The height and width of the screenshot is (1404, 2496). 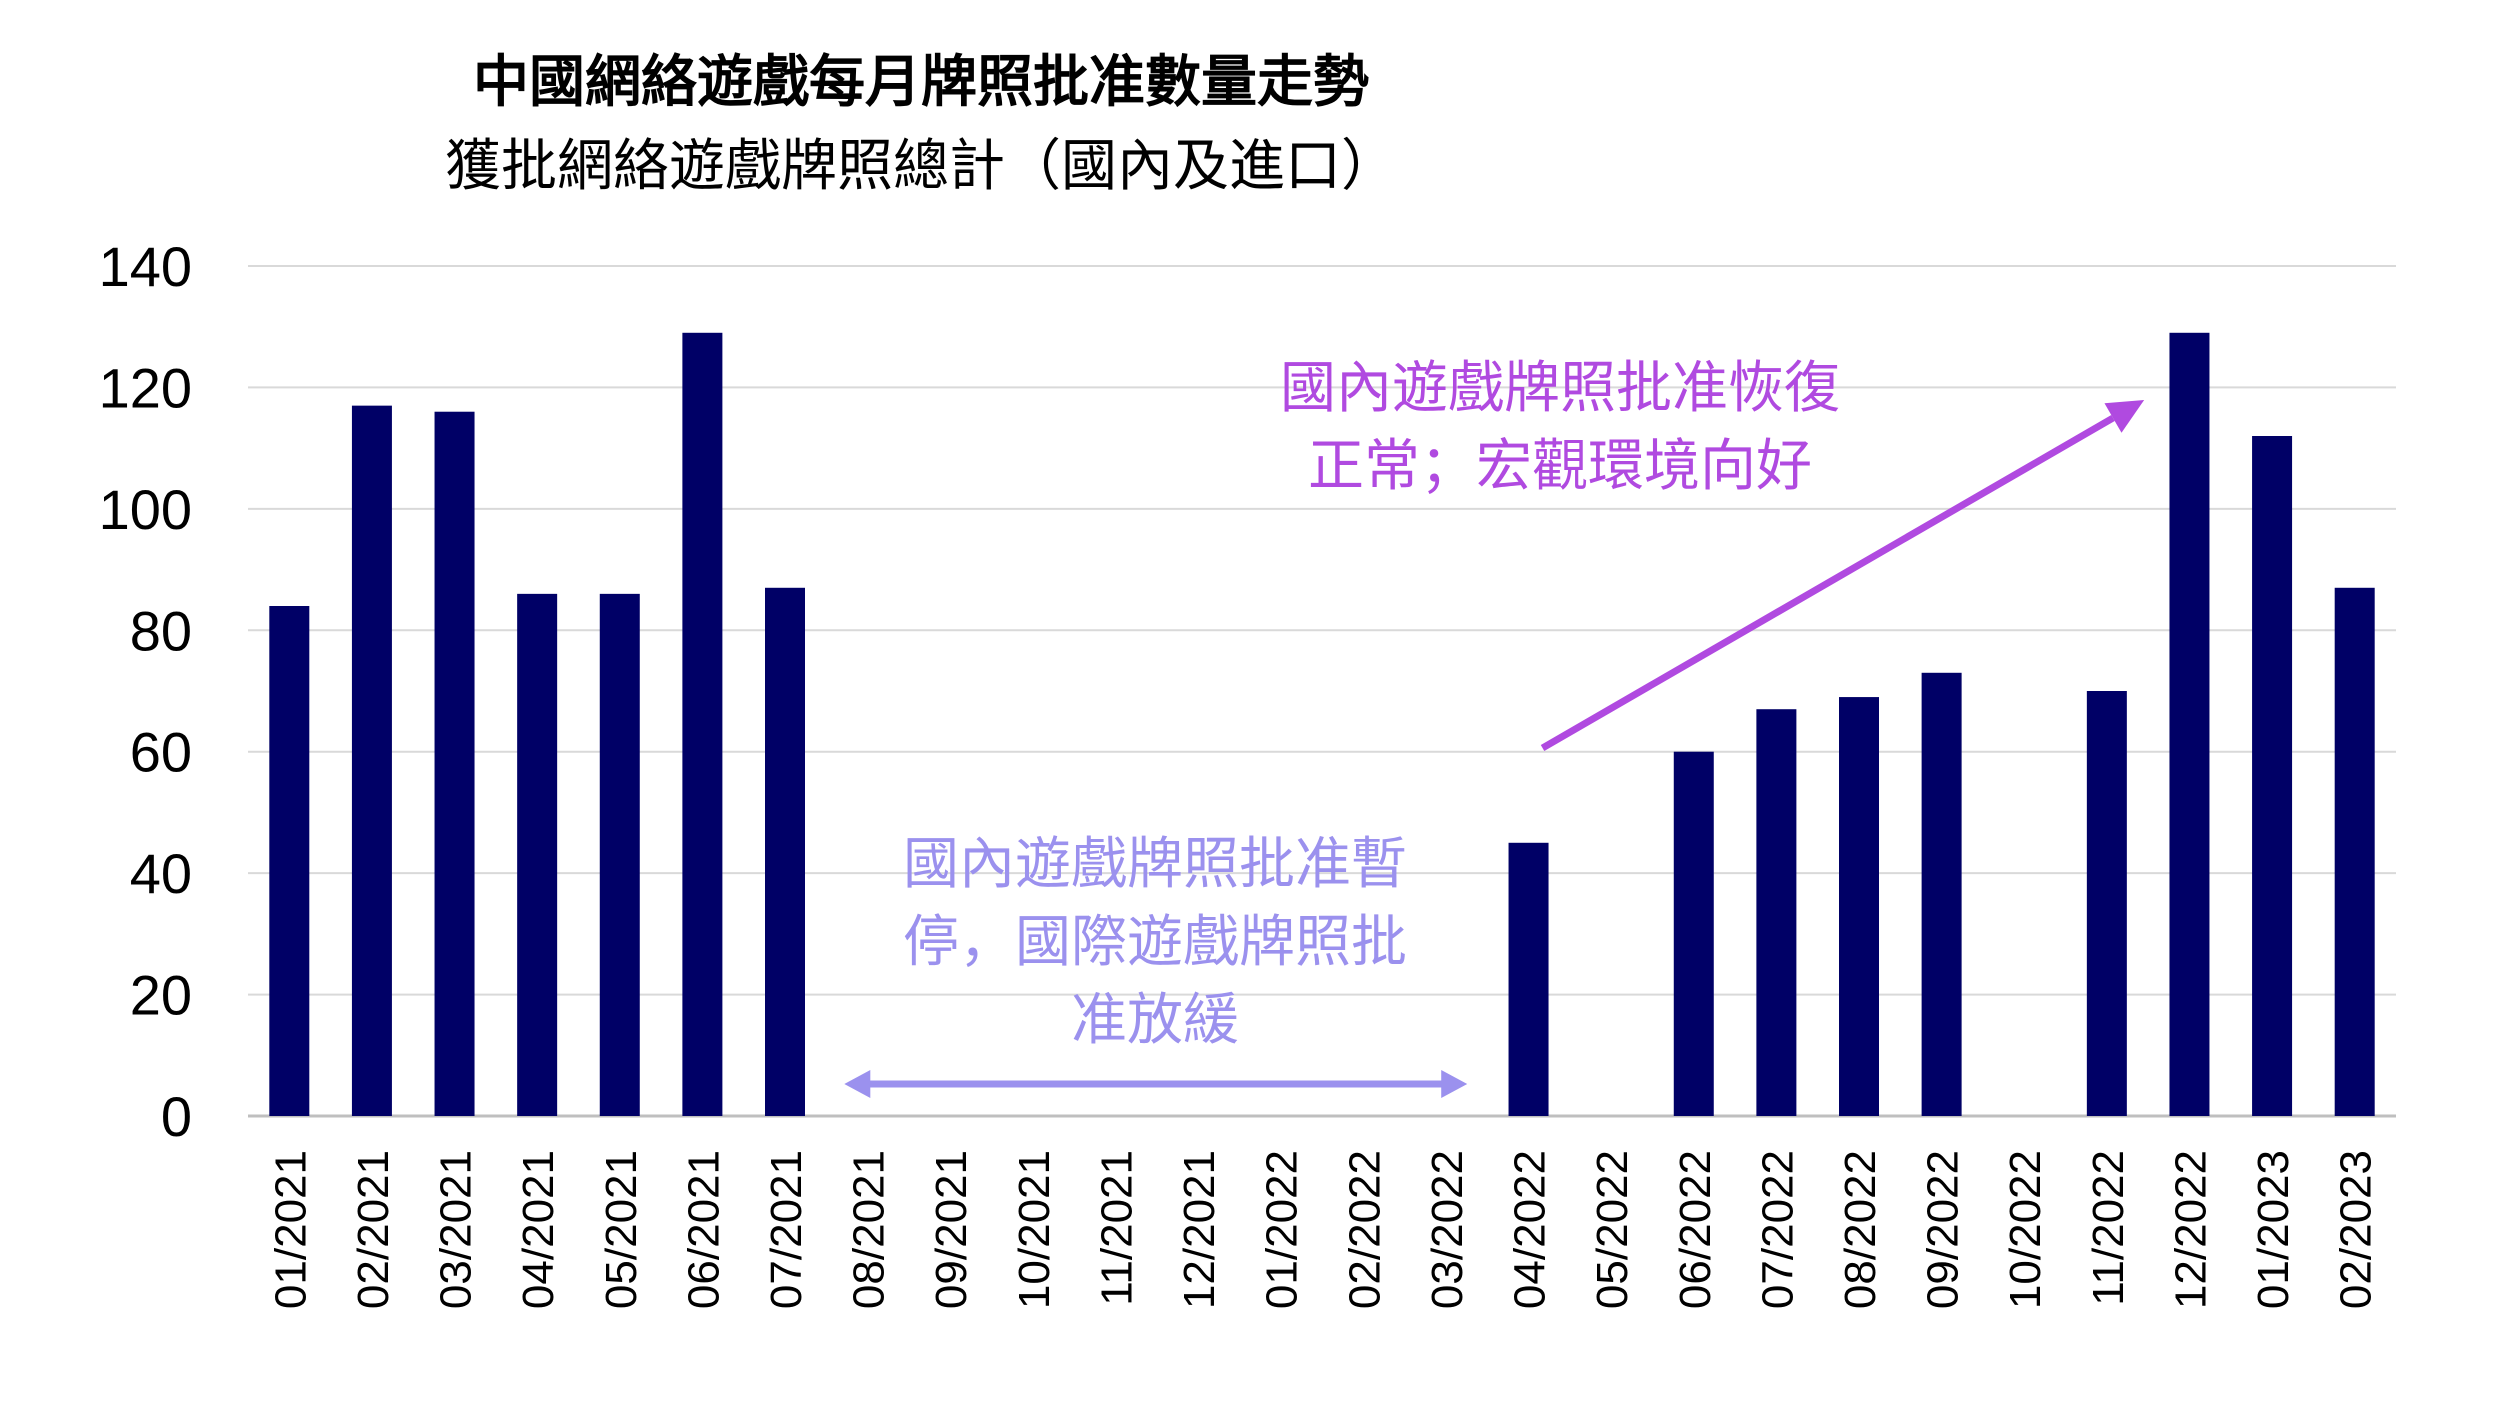 What do you see at coordinates (2190, 1229) in the screenshot?
I see `x-tick-label: 12/2022` at bounding box center [2190, 1229].